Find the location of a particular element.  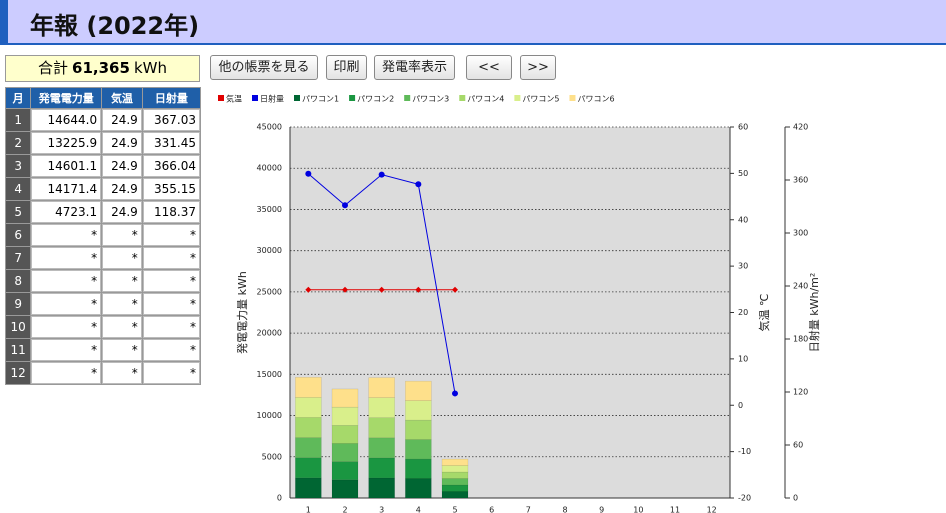

x-tick-label: 8 is located at coordinates (564, 509).